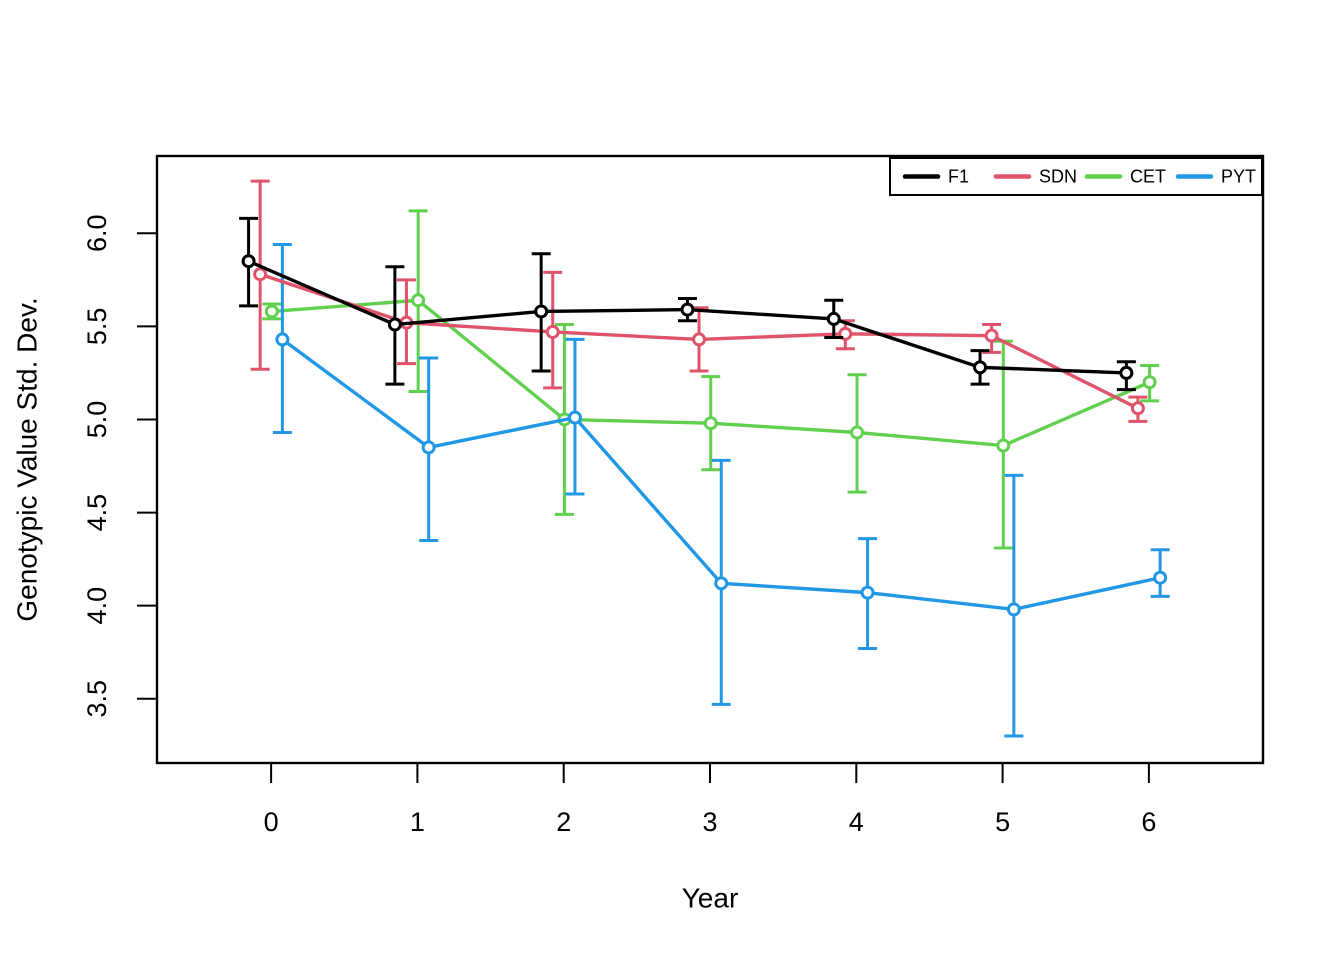  I want to click on y-tick-label: 4.0, so click(97, 606).